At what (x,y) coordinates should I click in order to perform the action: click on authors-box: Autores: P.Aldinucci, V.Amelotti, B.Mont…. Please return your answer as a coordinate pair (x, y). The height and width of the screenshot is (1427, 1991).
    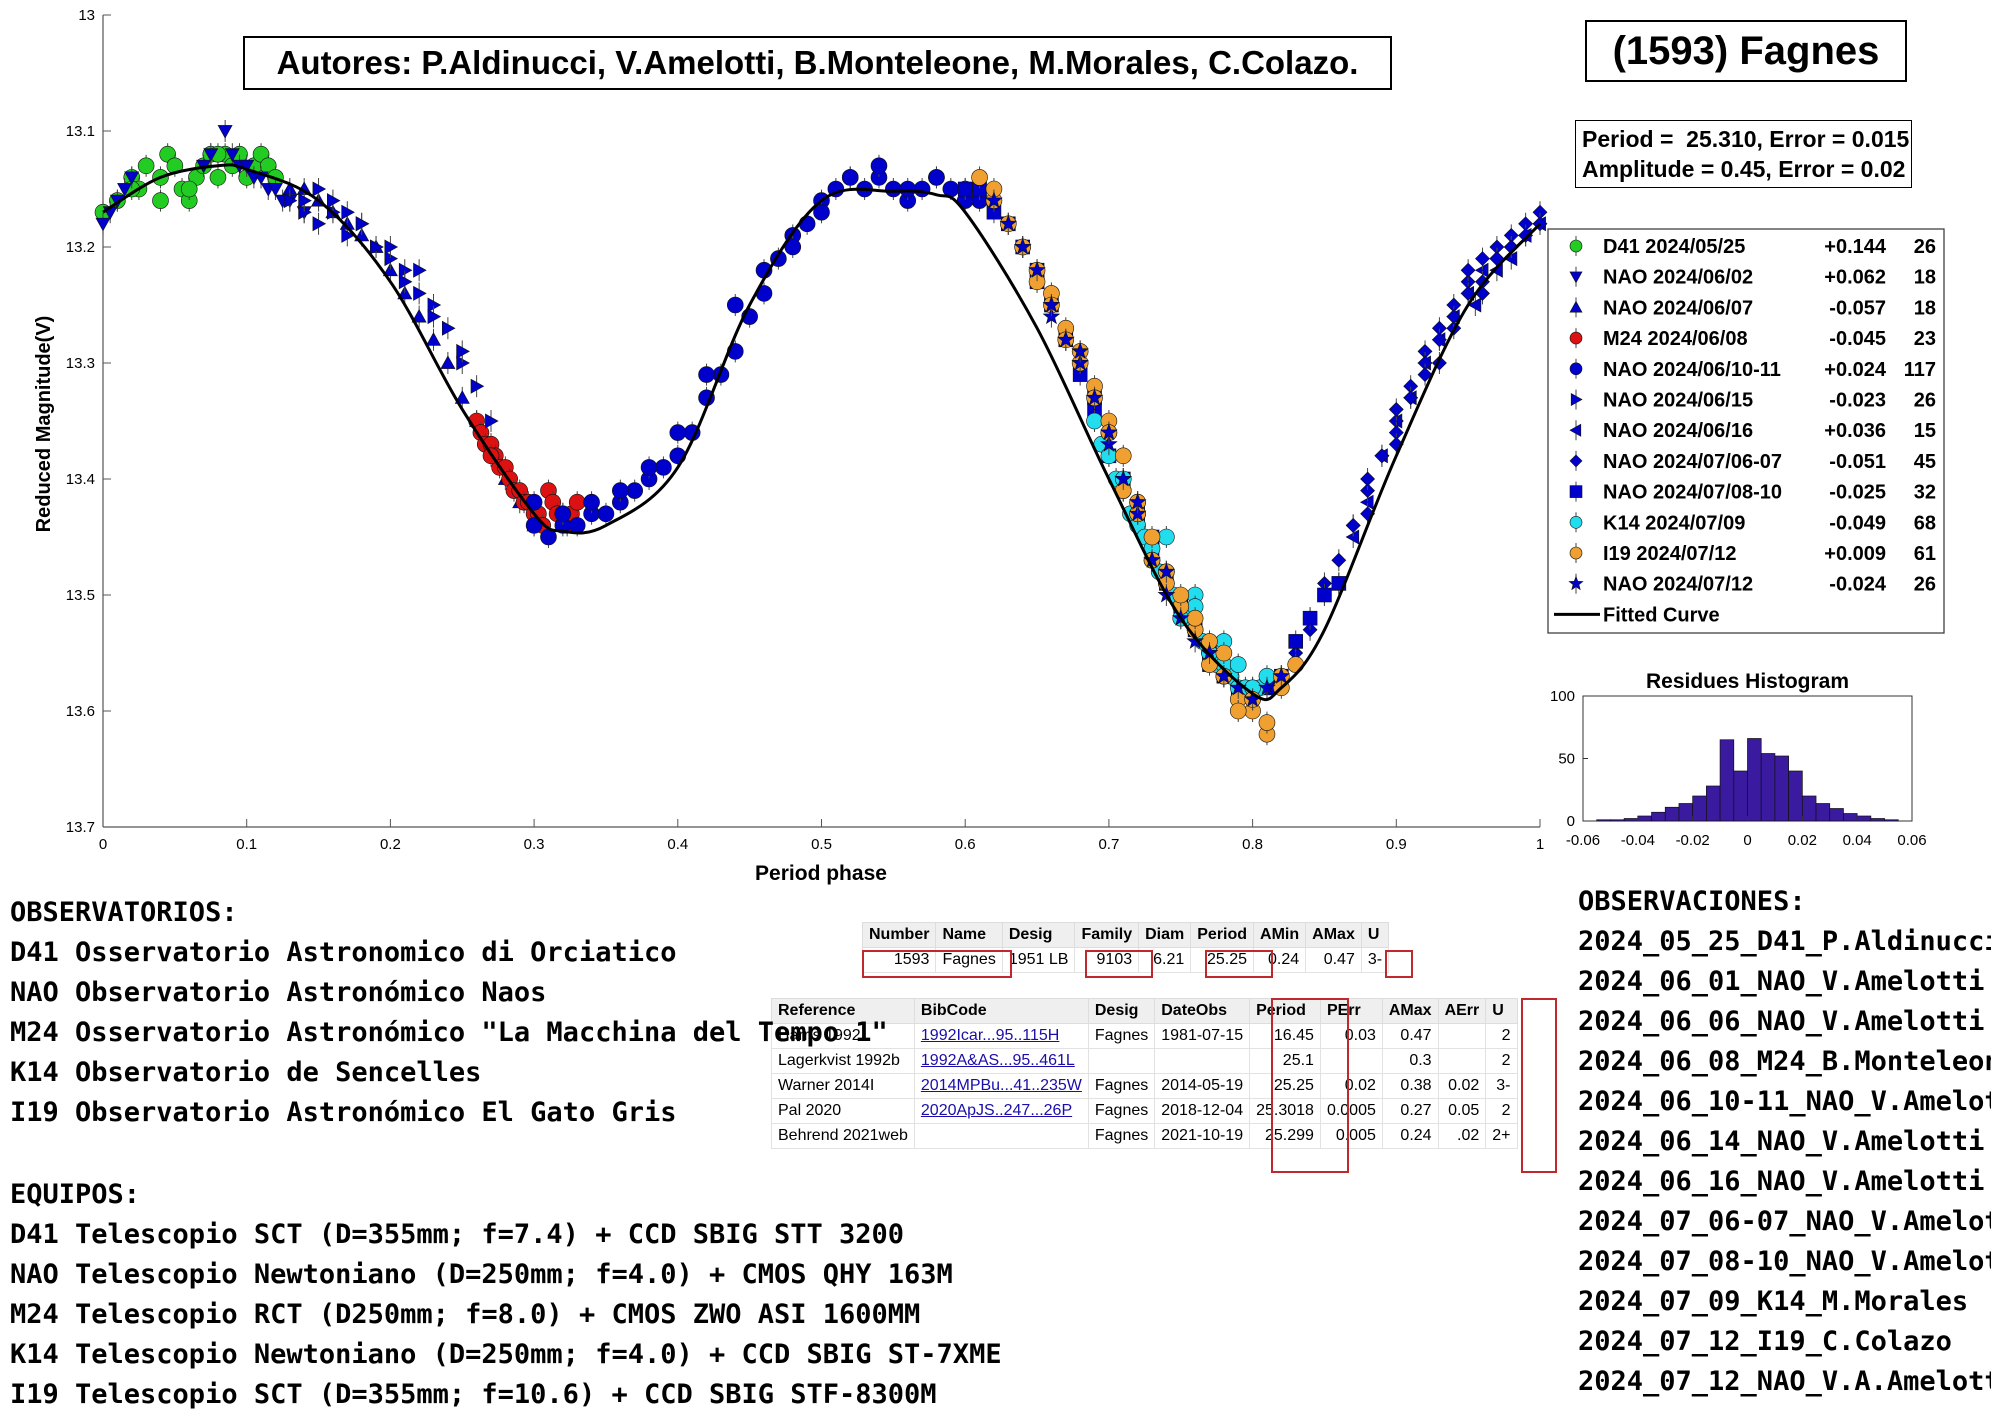
    Looking at the image, I should click on (817, 63).